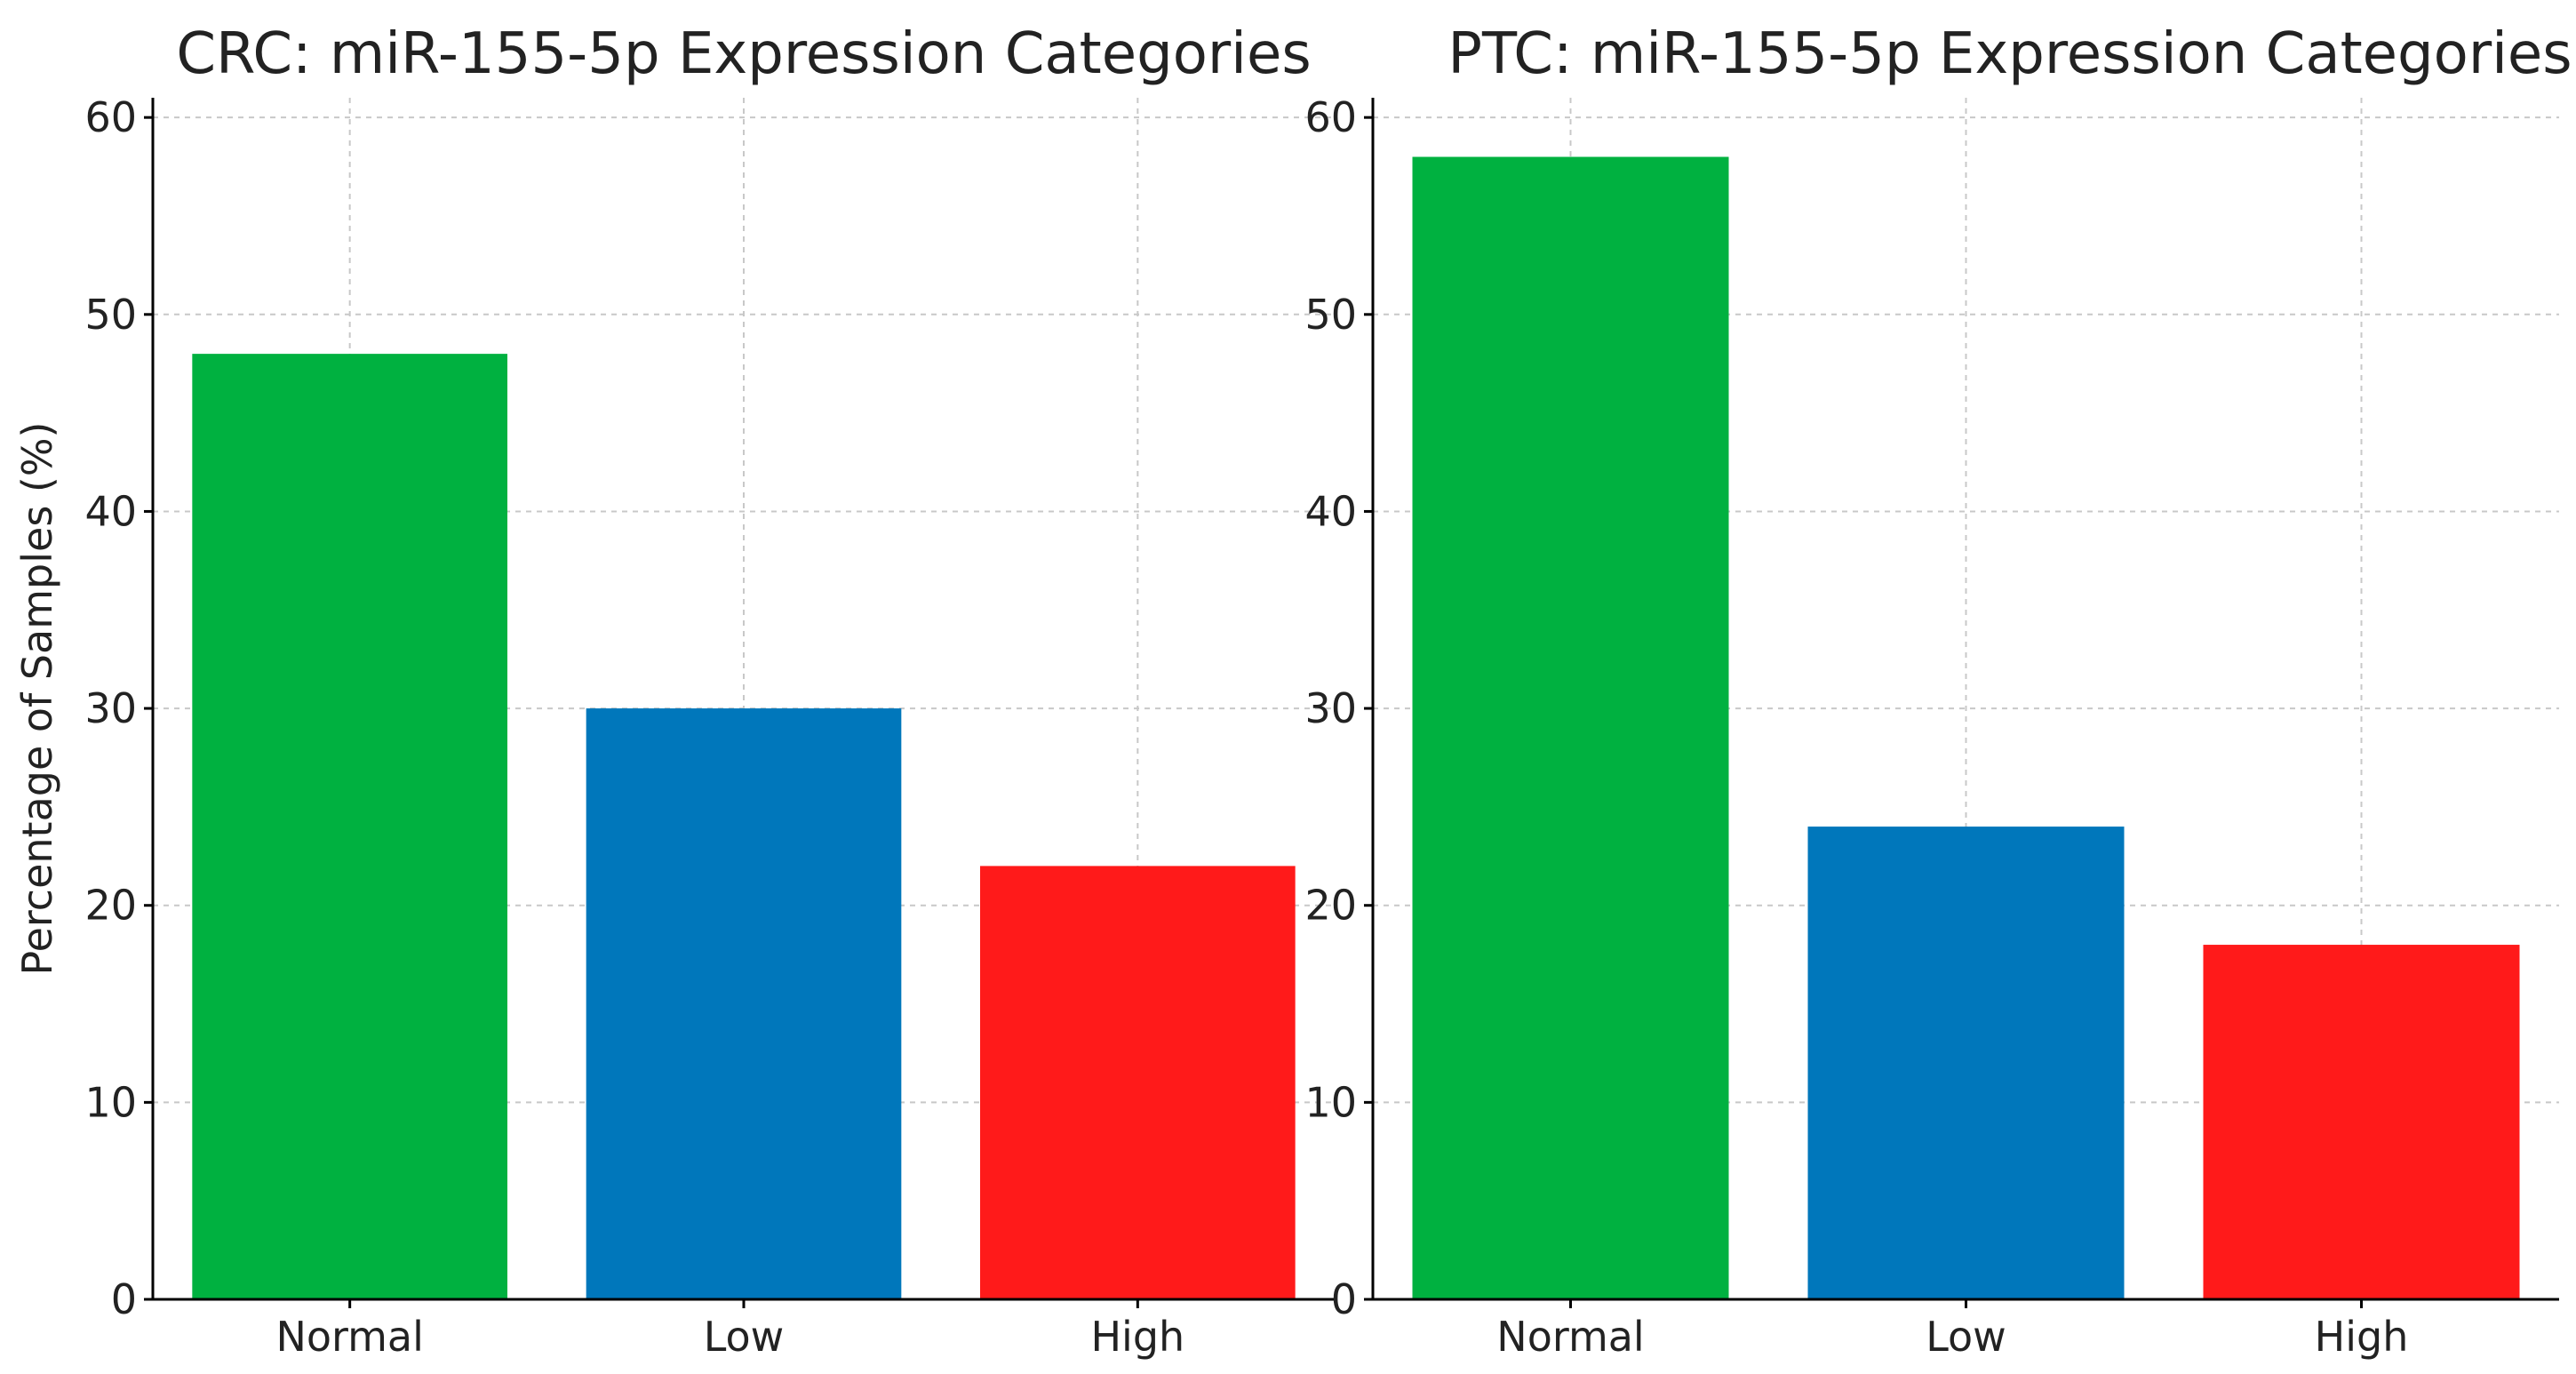  I want to click on crc-x-tick-label: Normal, so click(349, 1337).